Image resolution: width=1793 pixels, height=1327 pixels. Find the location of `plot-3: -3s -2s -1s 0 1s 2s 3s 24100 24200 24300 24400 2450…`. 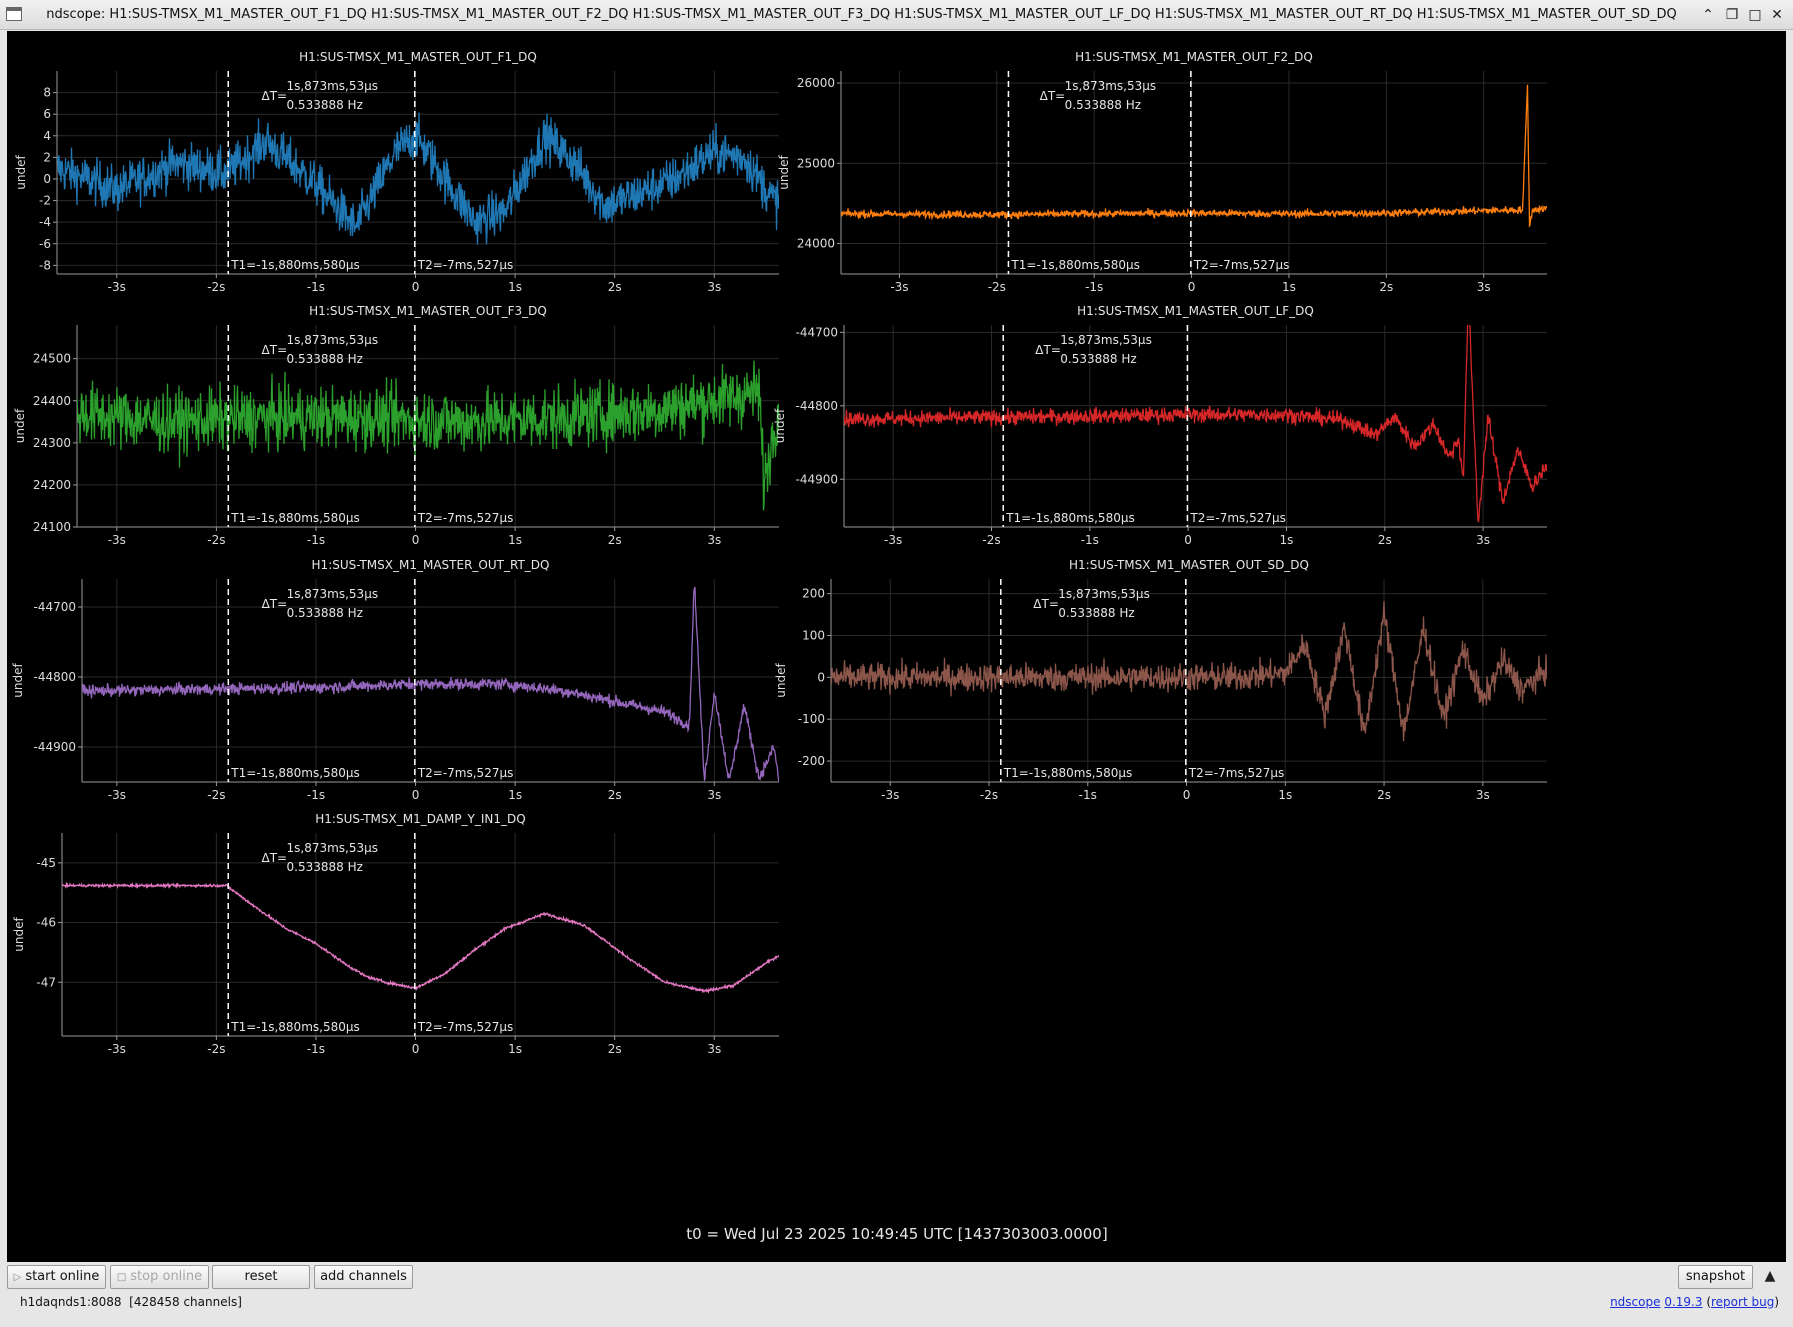

plot-3: -3s -2s -1s 0 1s 2s 3s 24100 24200 24300 24400 2450… is located at coordinates (396, 425).